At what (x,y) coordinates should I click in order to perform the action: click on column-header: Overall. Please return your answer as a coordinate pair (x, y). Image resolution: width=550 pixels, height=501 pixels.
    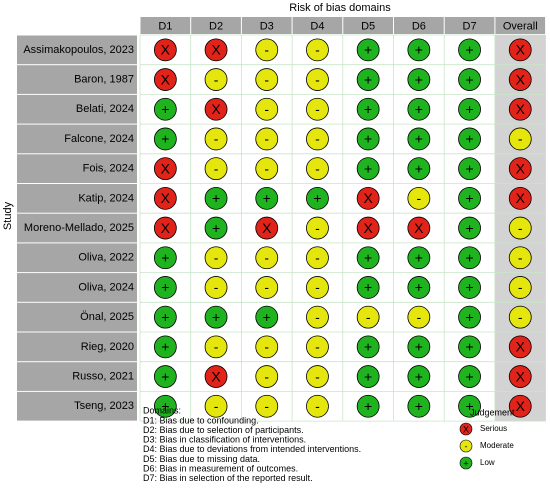
    Looking at the image, I should click on (520, 26).